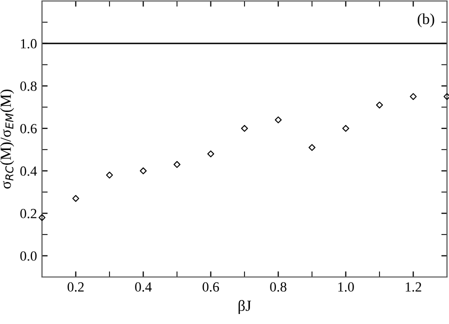 This screenshot has width=449, height=324. What do you see at coordinates (7, 139) in the screenshot?
I see `y-axis-title: σ$_{RC}$(M)/σ$_{EM}$(M)` at bounding box center [7, 139].